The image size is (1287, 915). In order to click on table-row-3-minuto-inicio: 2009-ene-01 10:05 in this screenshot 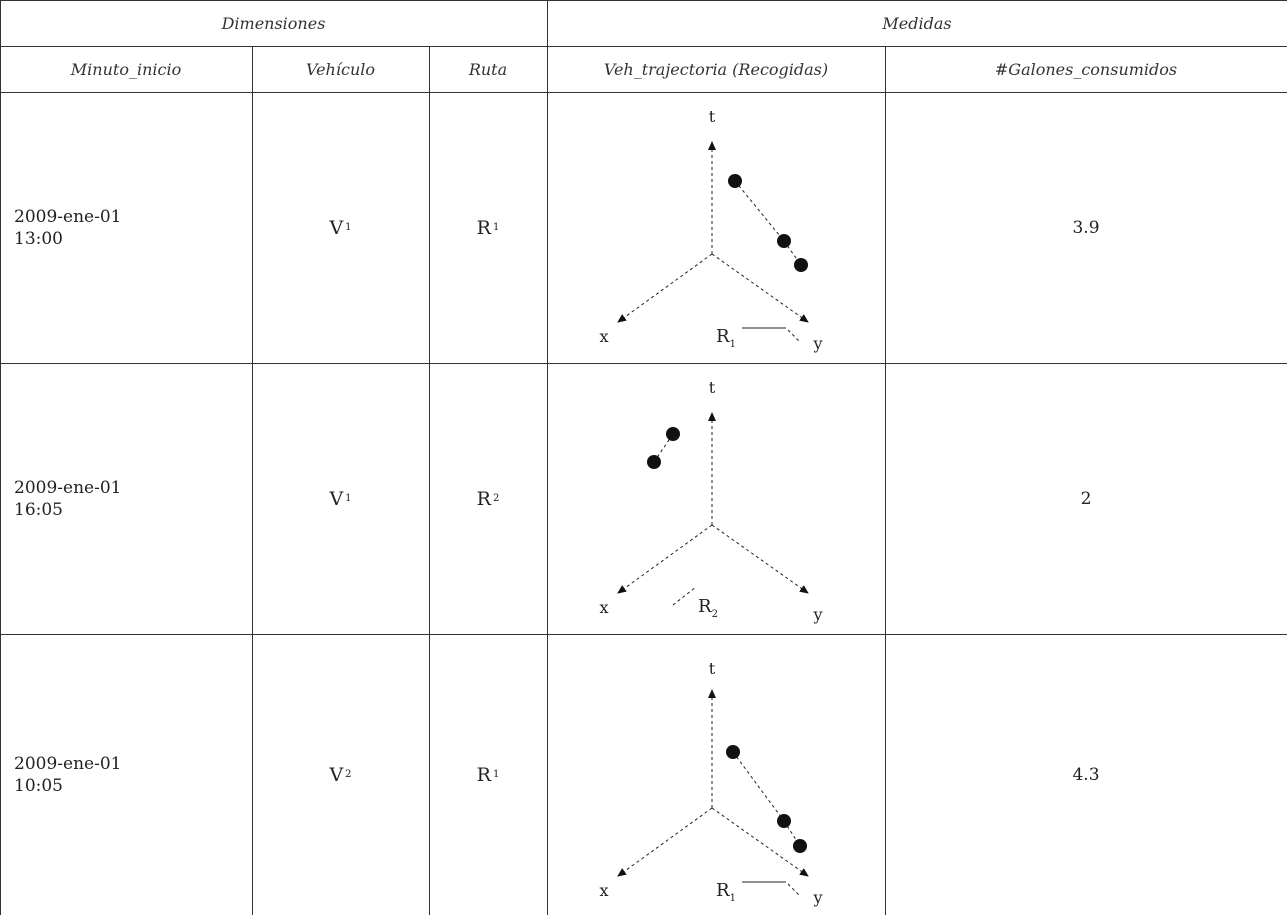, I will do `click(126, 774)`.